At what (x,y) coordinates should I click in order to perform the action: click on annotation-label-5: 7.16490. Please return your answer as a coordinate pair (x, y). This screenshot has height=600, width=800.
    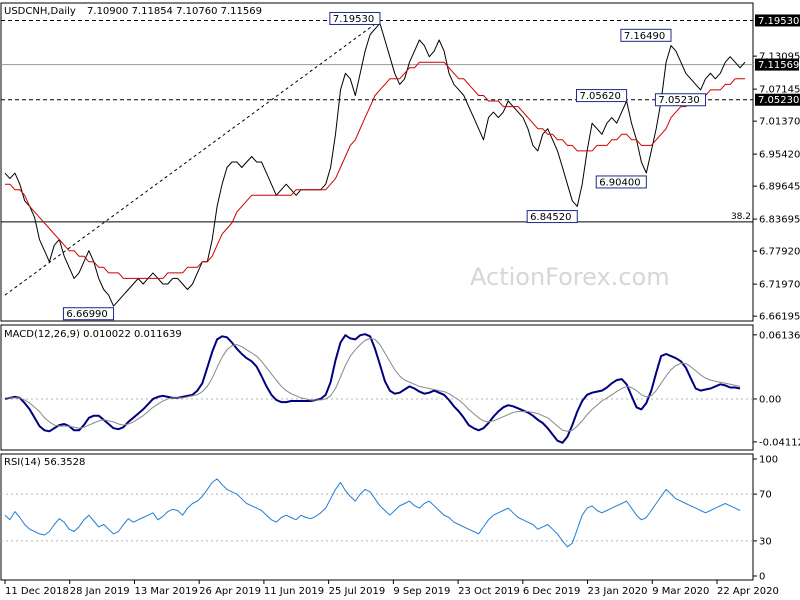
    Looking at the image, I should click on (644, 36).